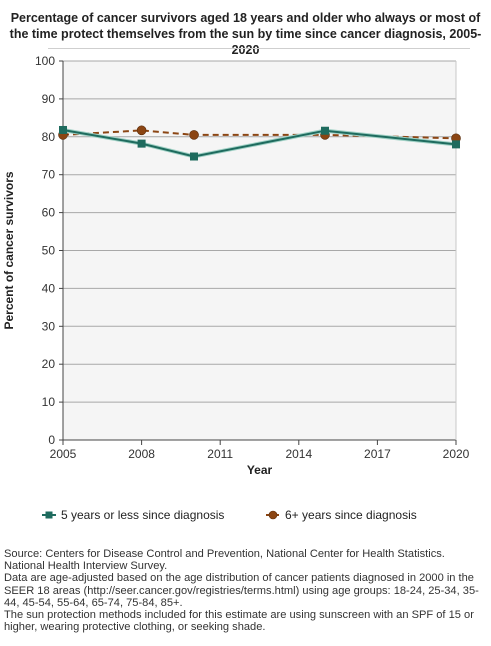  Describe the element at coordinates (51, 440) in the screenshot. I see `y-tick-label: 0` at that location.